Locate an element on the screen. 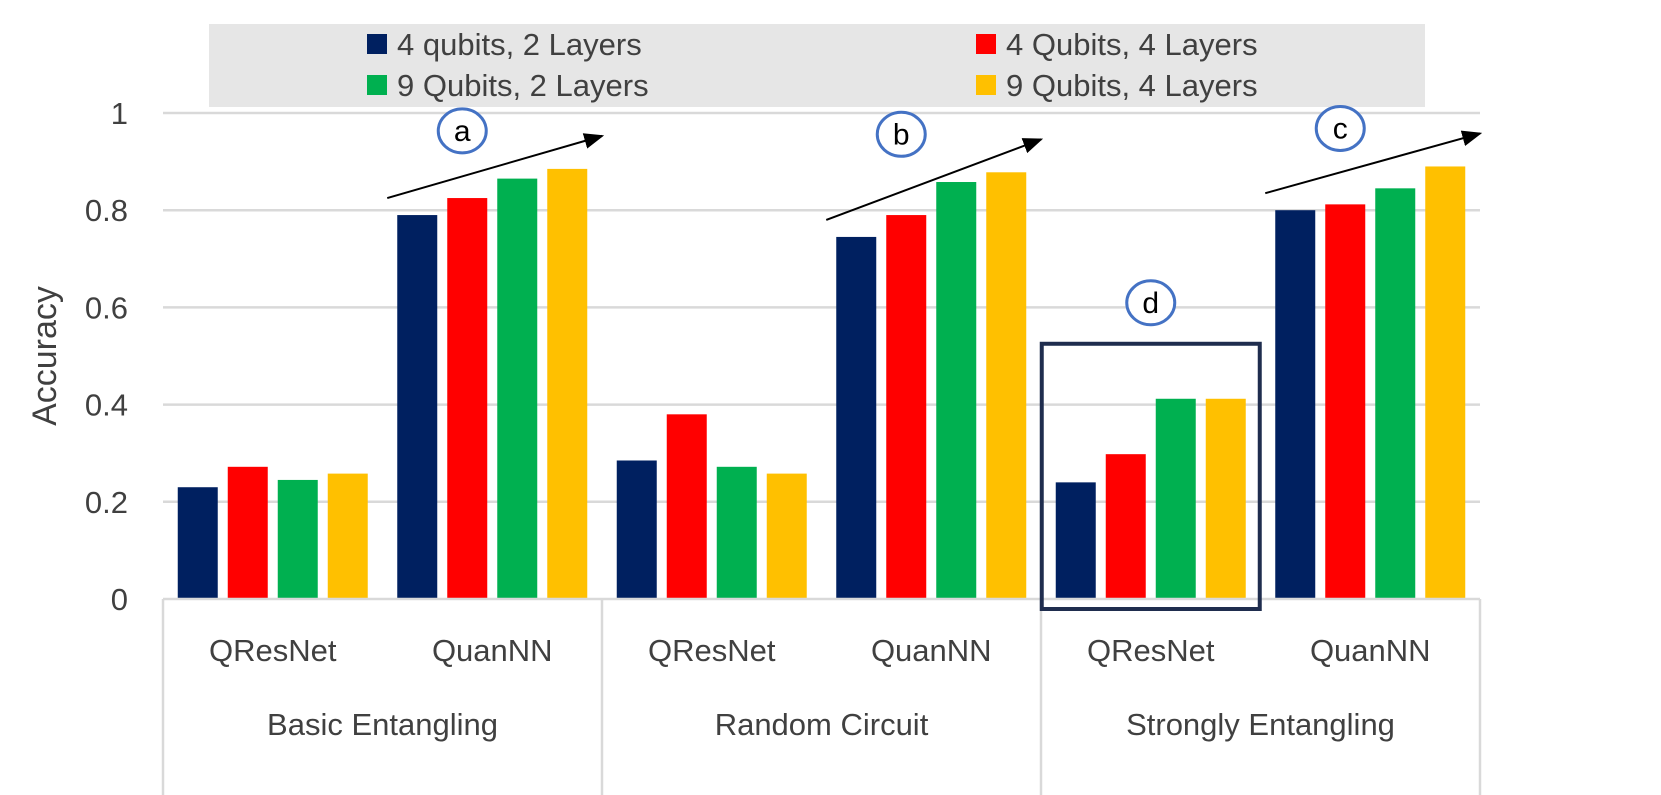 The height and width of the screenshot is (795, 1661). y-tick-label: 0 is located at coordinates (119, 599).